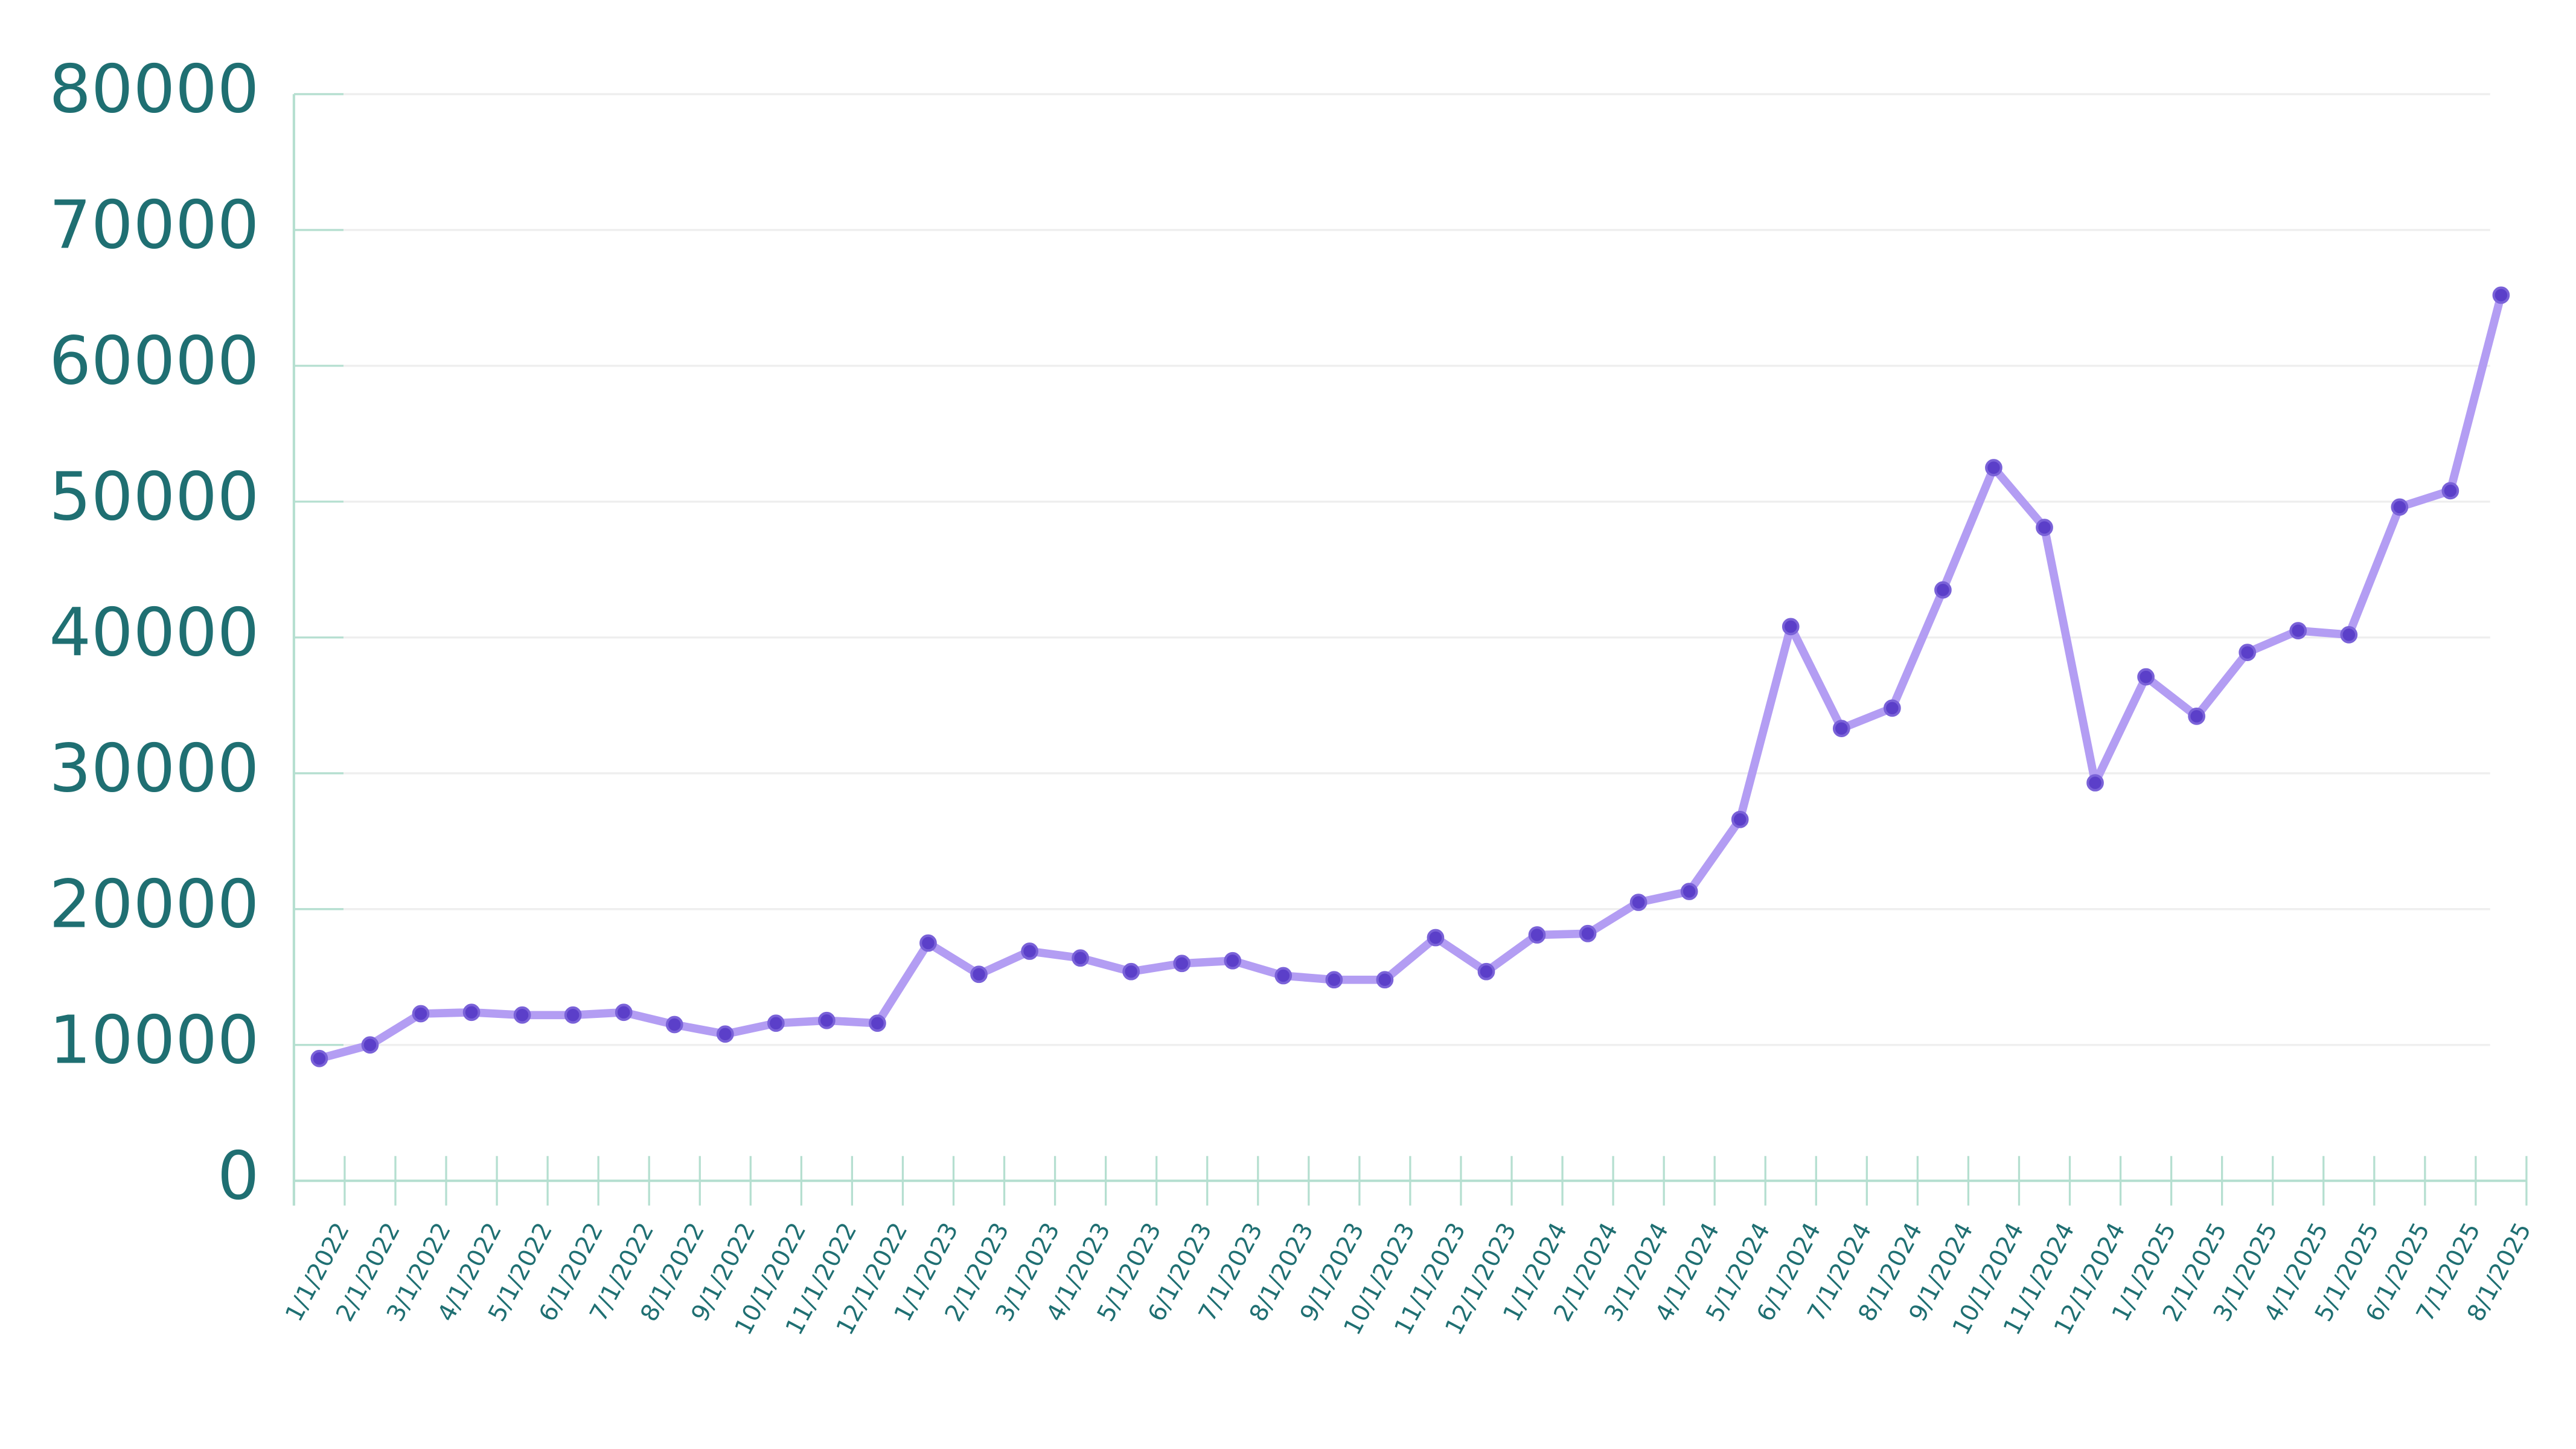 The image size is (2576, 1449). What do you see at coordinates (154, 633) in the screenshot?
I see `y-tick-label: 40000` at bounding box center [154, 633].